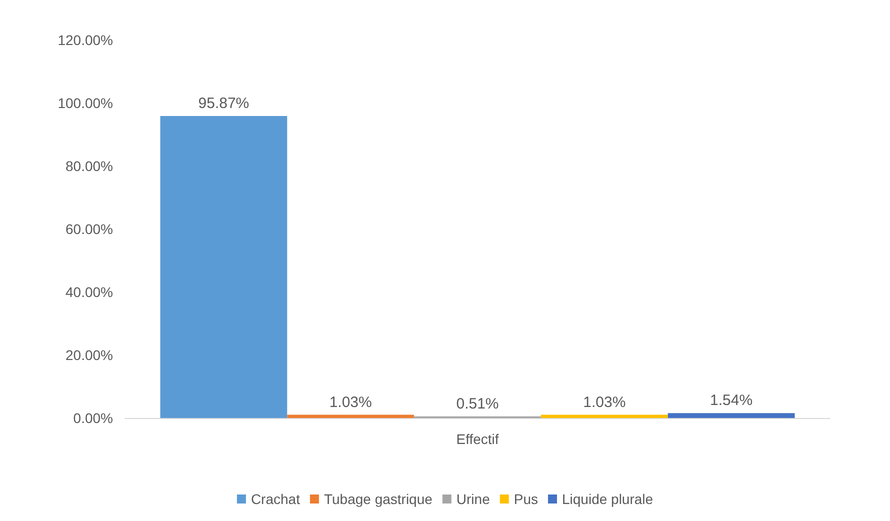  Describe the element at coordinates (224, 103) in the screenshot. I see `data-label: 95.87%` at that location.